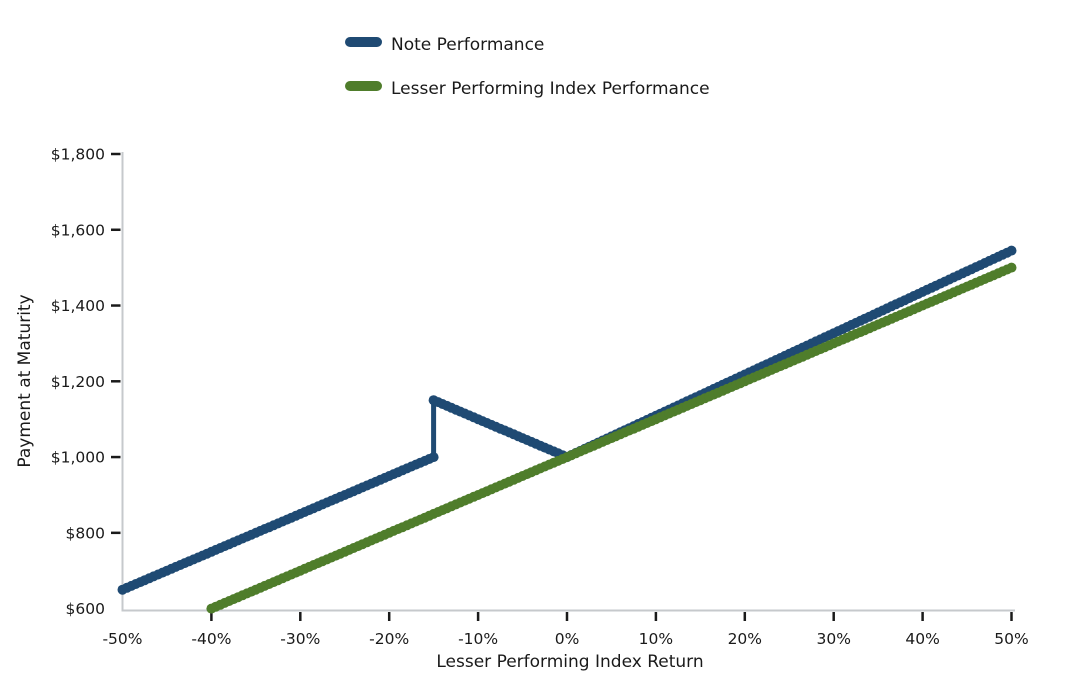 This screenshot has height=688, width=1088. Describe the element at coordinates (211, 639) in the screenshot. I see `x-tick-label: -40%` at that location.